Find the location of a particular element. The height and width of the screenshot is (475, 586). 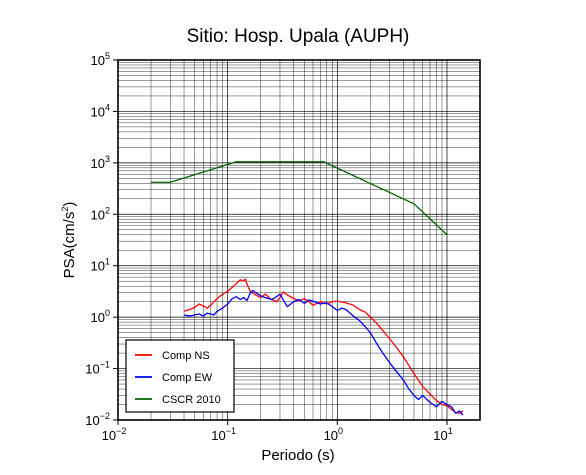

y-tick-label: 10³ is located at coordinates (100, 162).